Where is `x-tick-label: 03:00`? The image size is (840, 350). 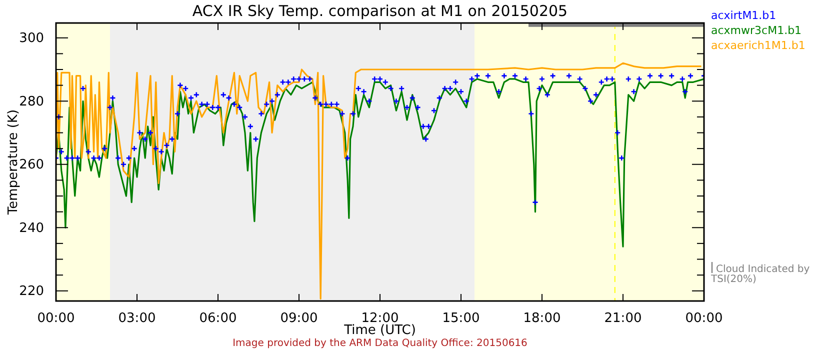
x-tick-label: 03:00 is located at coordinates (137, 318).